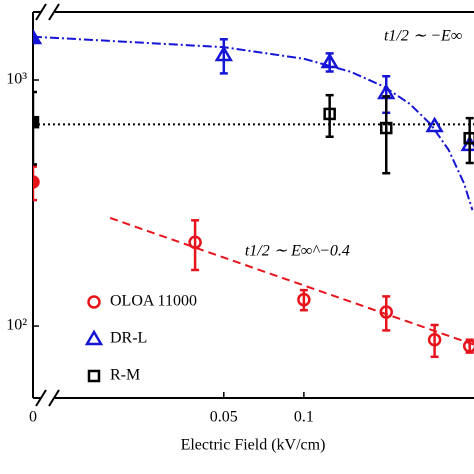  What do you see at coordinates (16, 79) in the screenshot?
I see `y-tick-label: 10³` at bounding box center [16, 79].